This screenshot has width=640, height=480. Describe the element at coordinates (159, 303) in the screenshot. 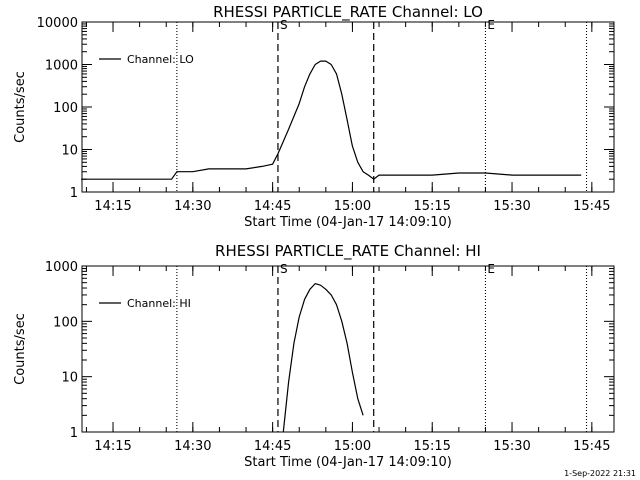

I see `legend-label: Channel: HI` at that location.